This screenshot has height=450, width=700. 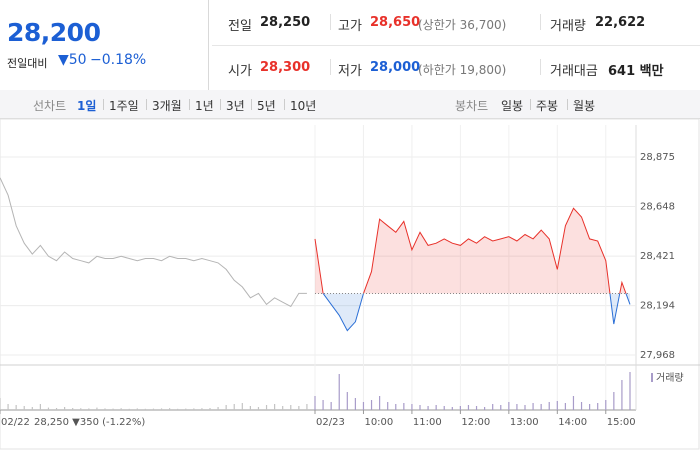 I want to click on chart-tabs: 선차트 1일 1주일 3개월 1년 3년 5년 10년 봉차트 일봉 주봉 월봉, so click(x=350, y=104).